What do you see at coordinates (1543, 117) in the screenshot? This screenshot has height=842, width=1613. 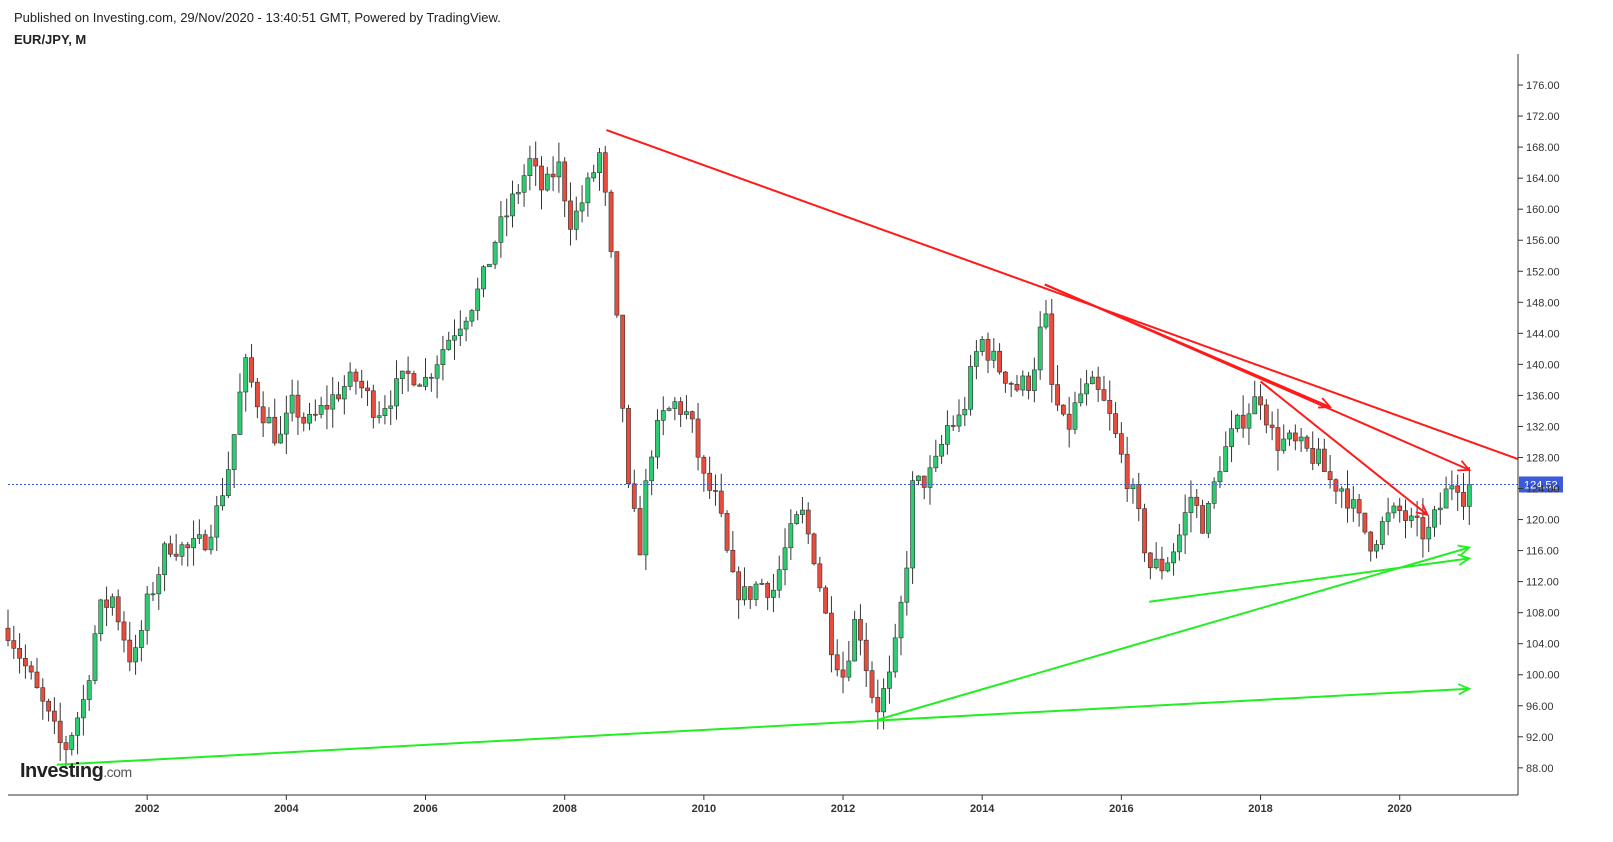 I see `y-tick-label: 172.00` at bounding box center [1543, 117].